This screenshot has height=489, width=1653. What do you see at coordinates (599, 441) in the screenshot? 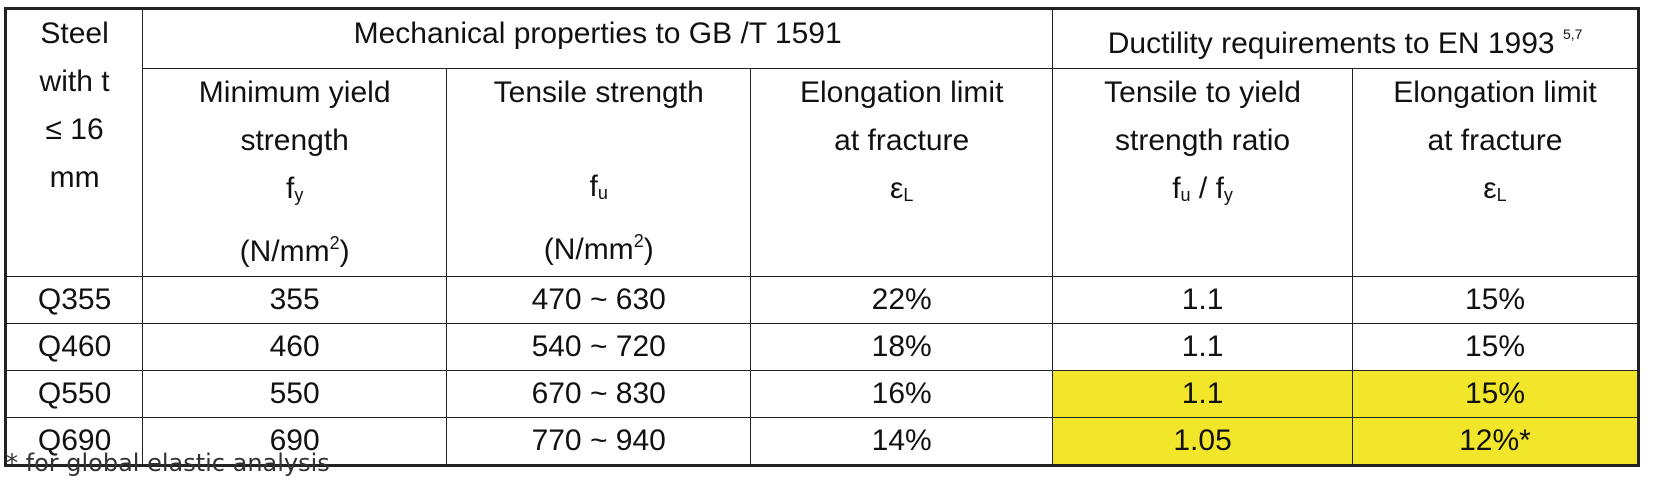
I see `cell-fu: 770 ~ 940` at bounding box center [599, 441].